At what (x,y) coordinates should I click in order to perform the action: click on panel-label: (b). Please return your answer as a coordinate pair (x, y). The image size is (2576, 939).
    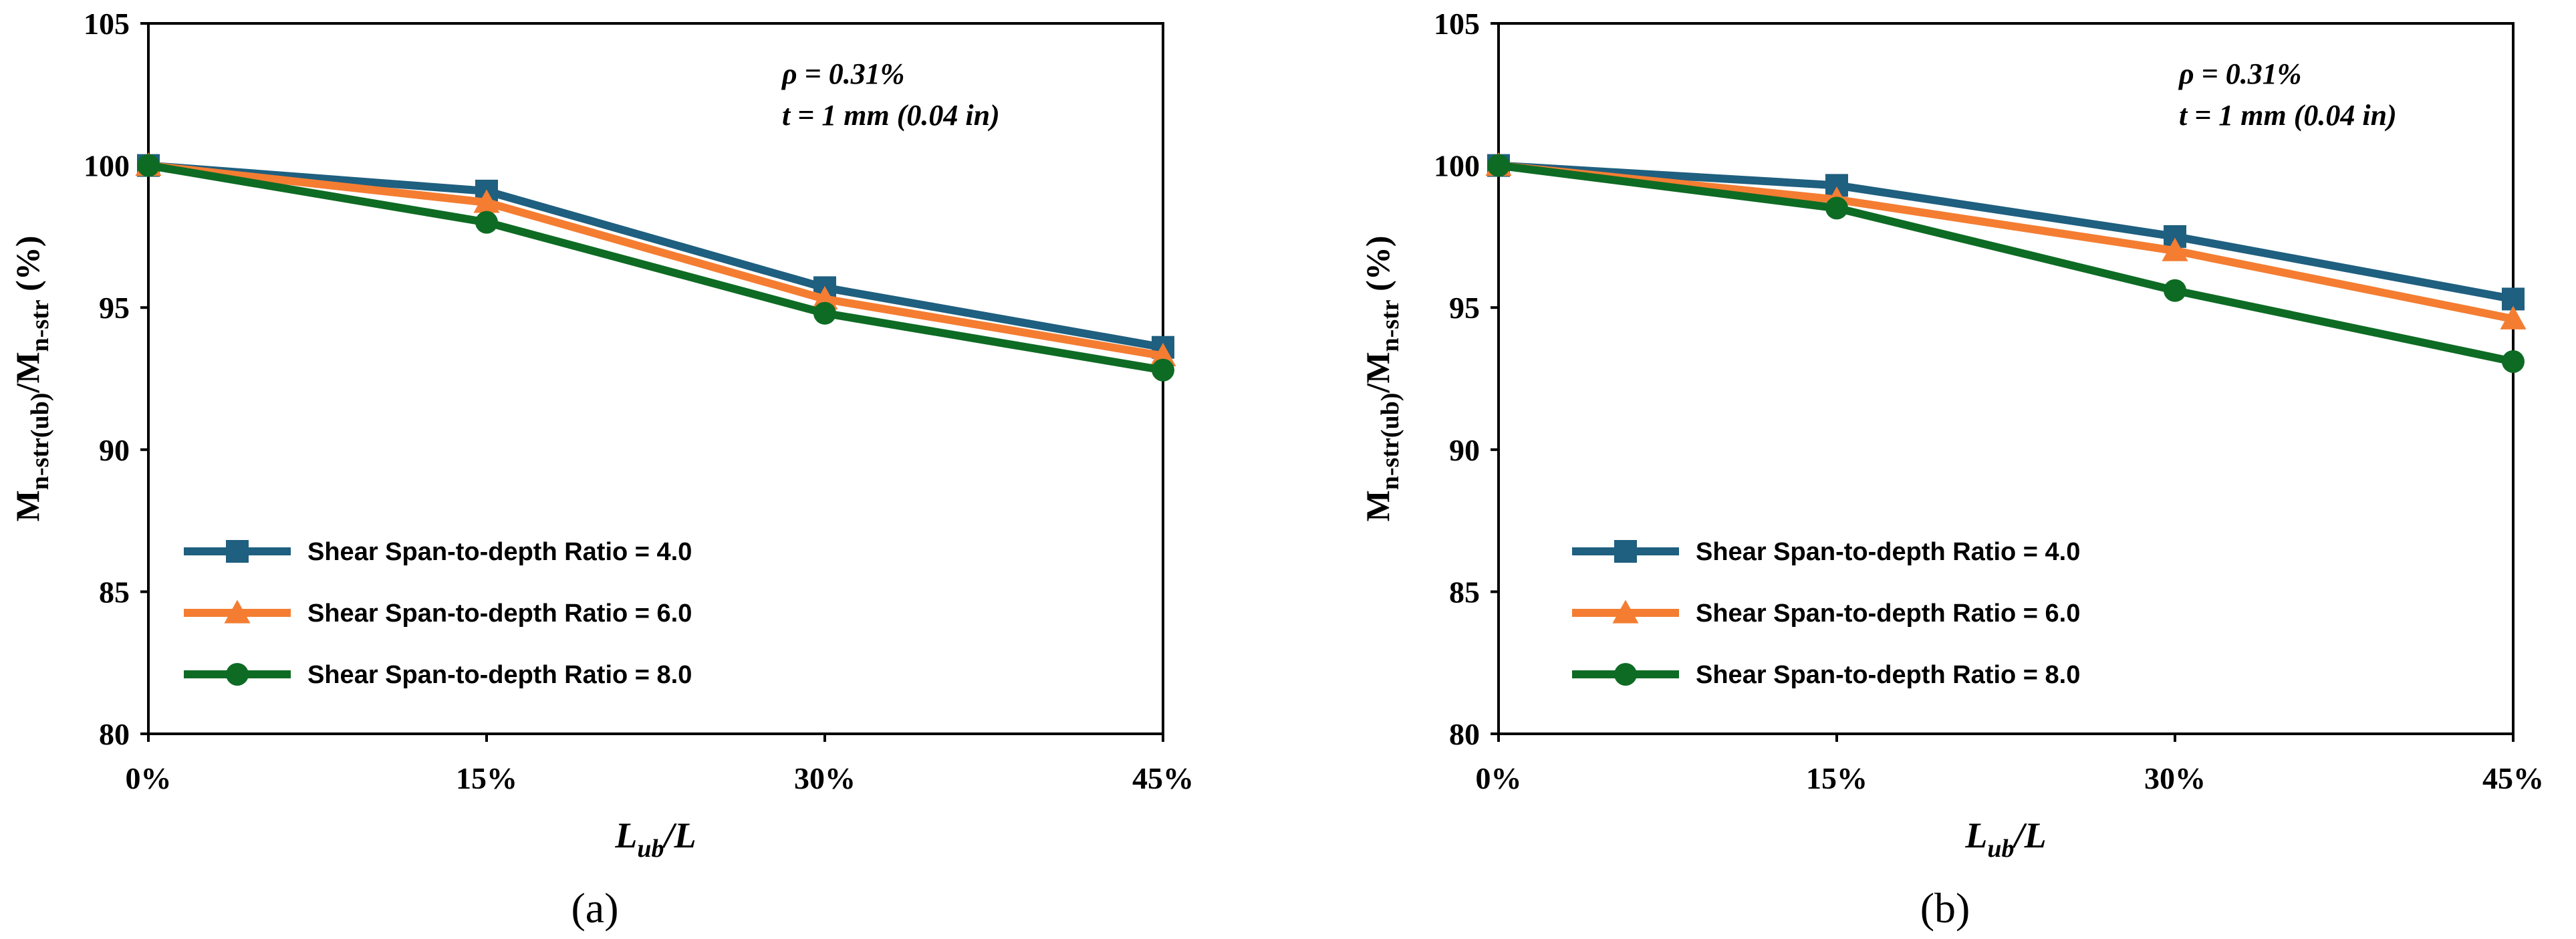
    Looking at the image, I should click on (1945, 908).